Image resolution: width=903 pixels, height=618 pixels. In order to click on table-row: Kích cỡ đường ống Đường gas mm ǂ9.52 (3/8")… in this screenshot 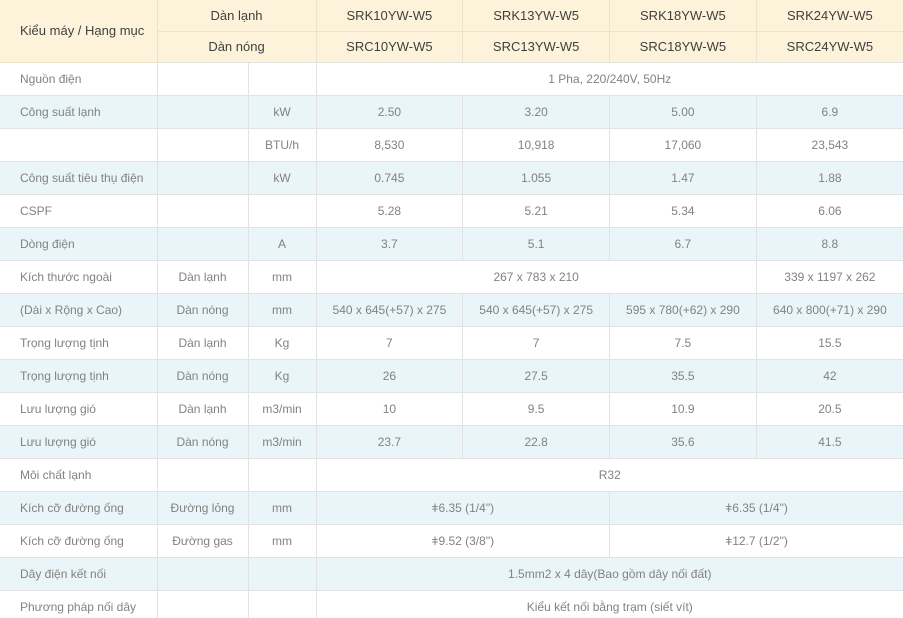, I will do `click(451, 541)`.